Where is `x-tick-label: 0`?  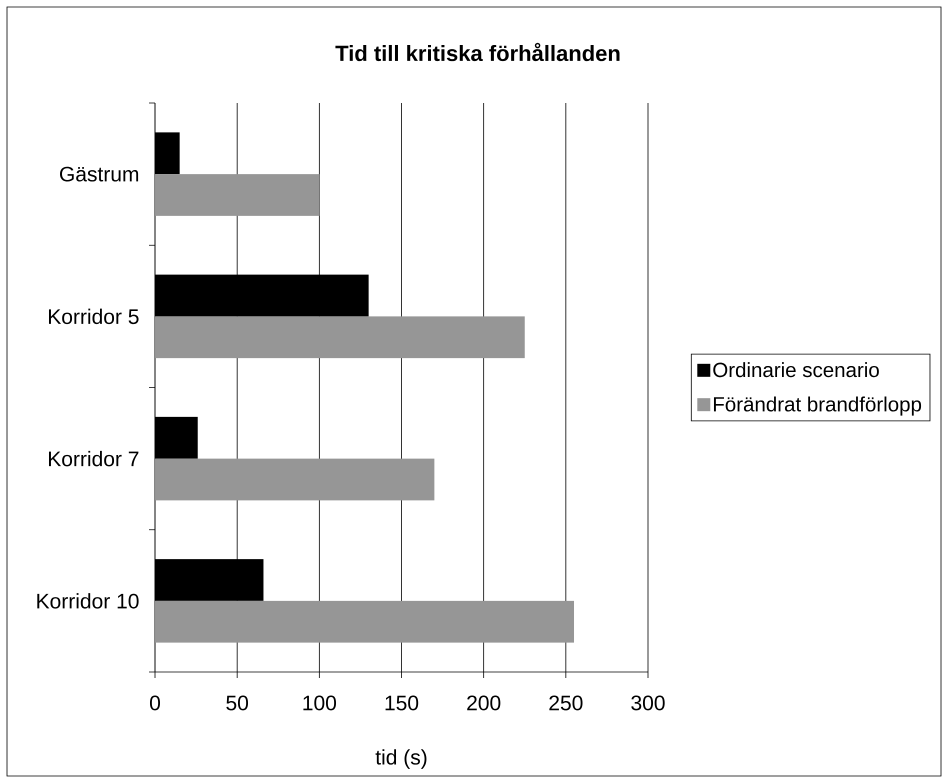 x-tick-label: 0 is located at coordinates (155, 703).